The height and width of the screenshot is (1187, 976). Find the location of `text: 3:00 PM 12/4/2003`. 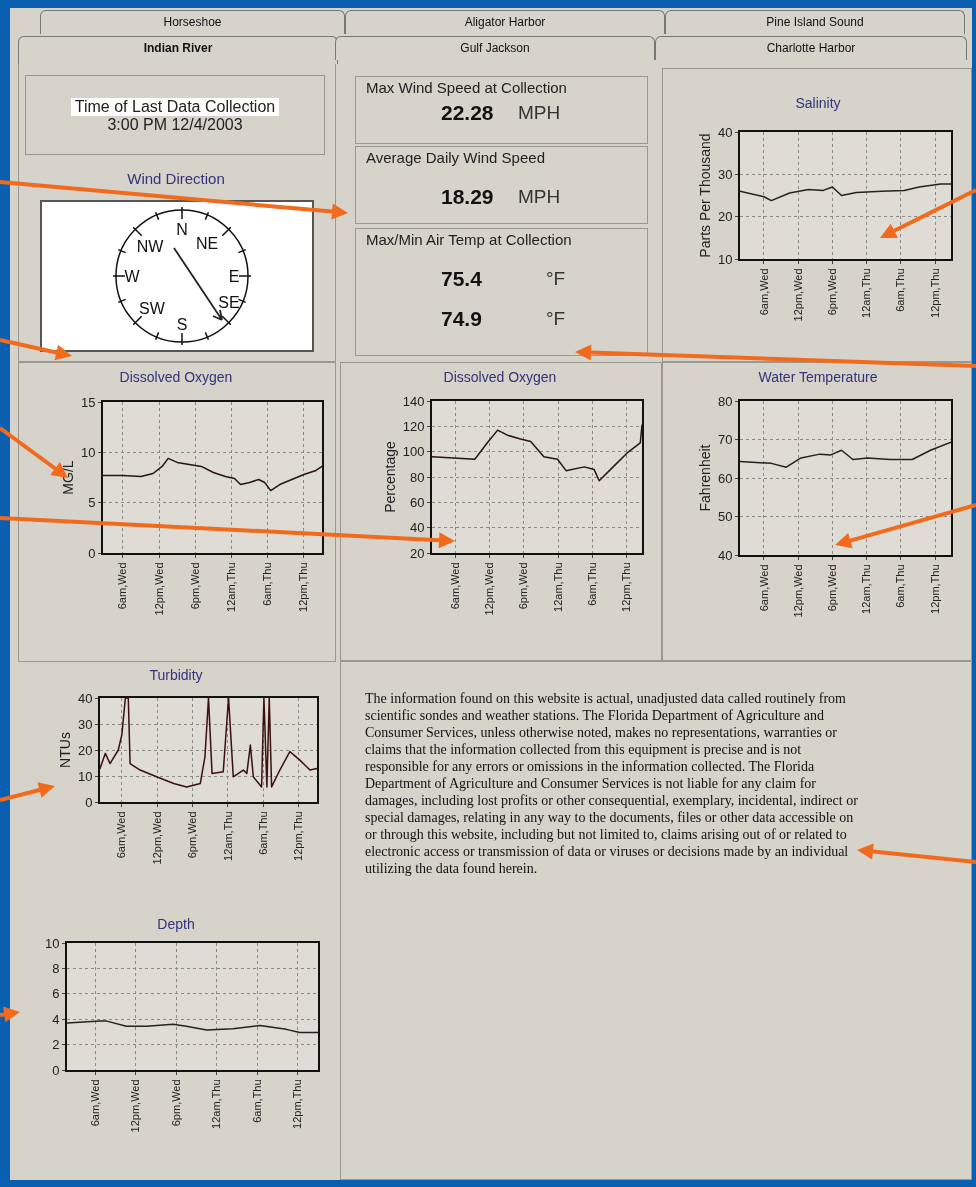

text: 3:00 PM 12/4/2003 is located at coordinates (175, 125).